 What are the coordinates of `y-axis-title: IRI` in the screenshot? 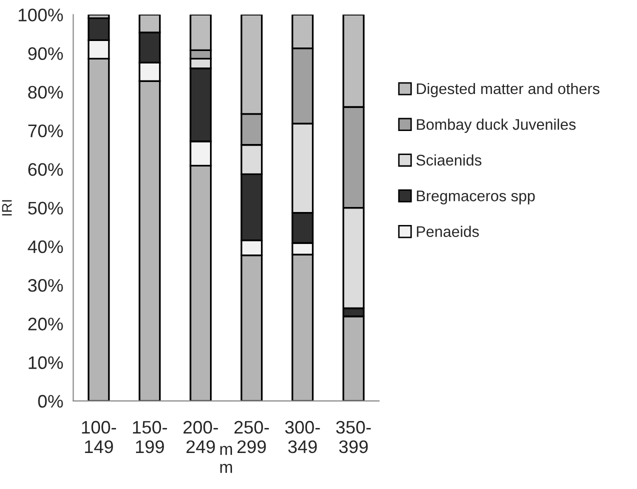 It's located at (7, 208).